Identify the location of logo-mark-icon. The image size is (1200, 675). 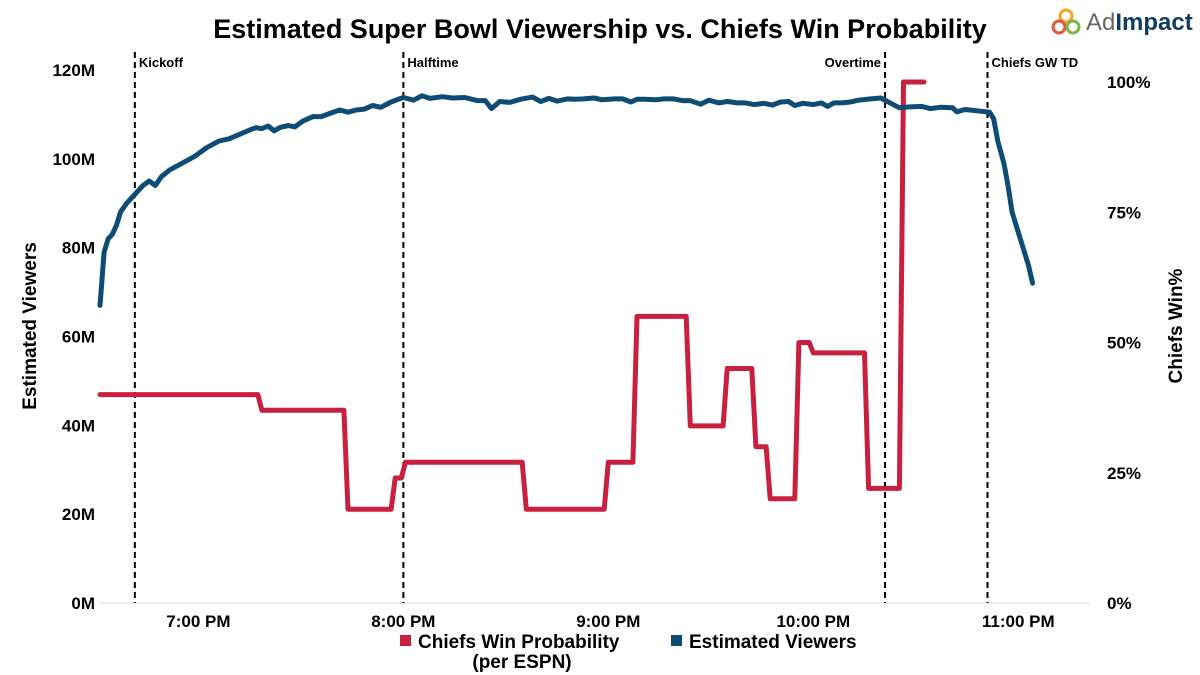
(1066, 21).